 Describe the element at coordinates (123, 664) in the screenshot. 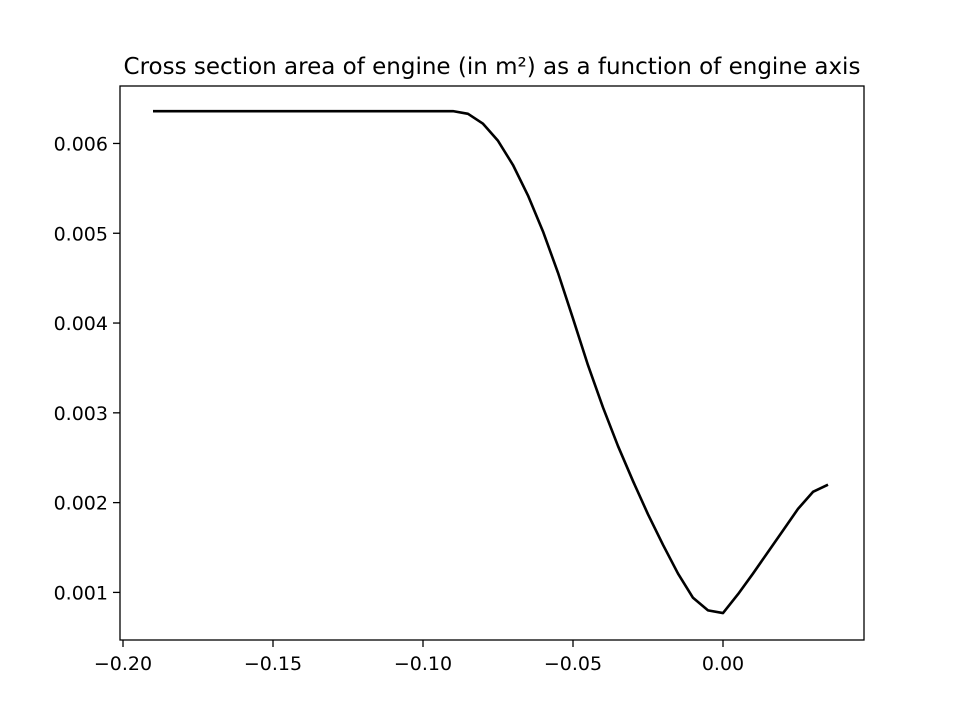

I see `x-tick-label: −0.20` at that location.